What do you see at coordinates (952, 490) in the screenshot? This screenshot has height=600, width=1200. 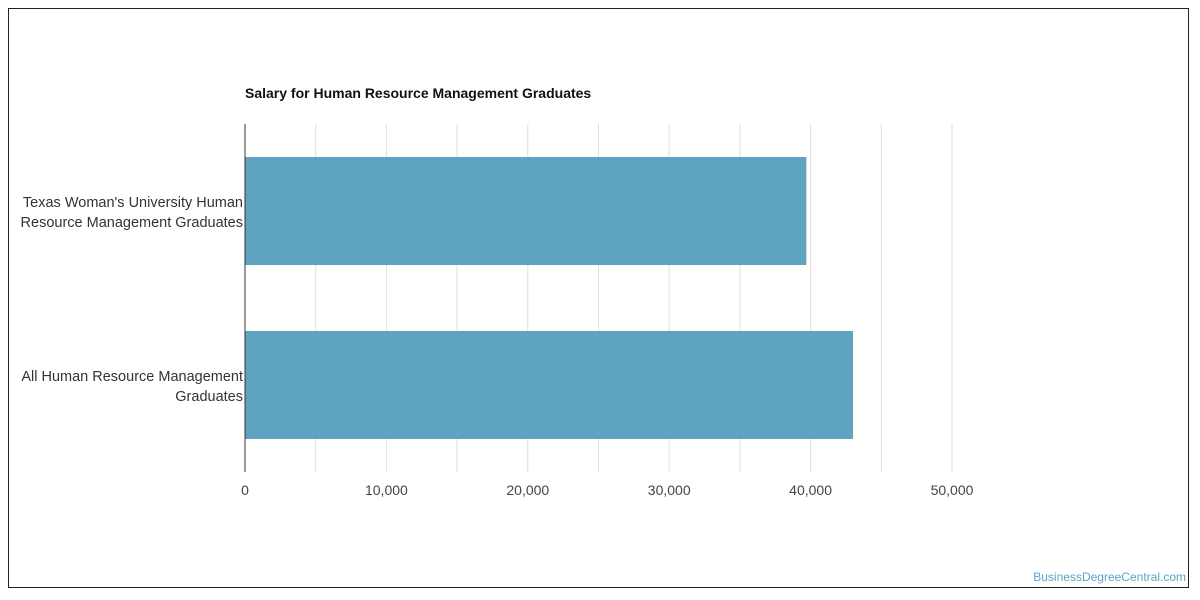 I see `x-tick-label: 50,000` at bounding box center [952, 490].